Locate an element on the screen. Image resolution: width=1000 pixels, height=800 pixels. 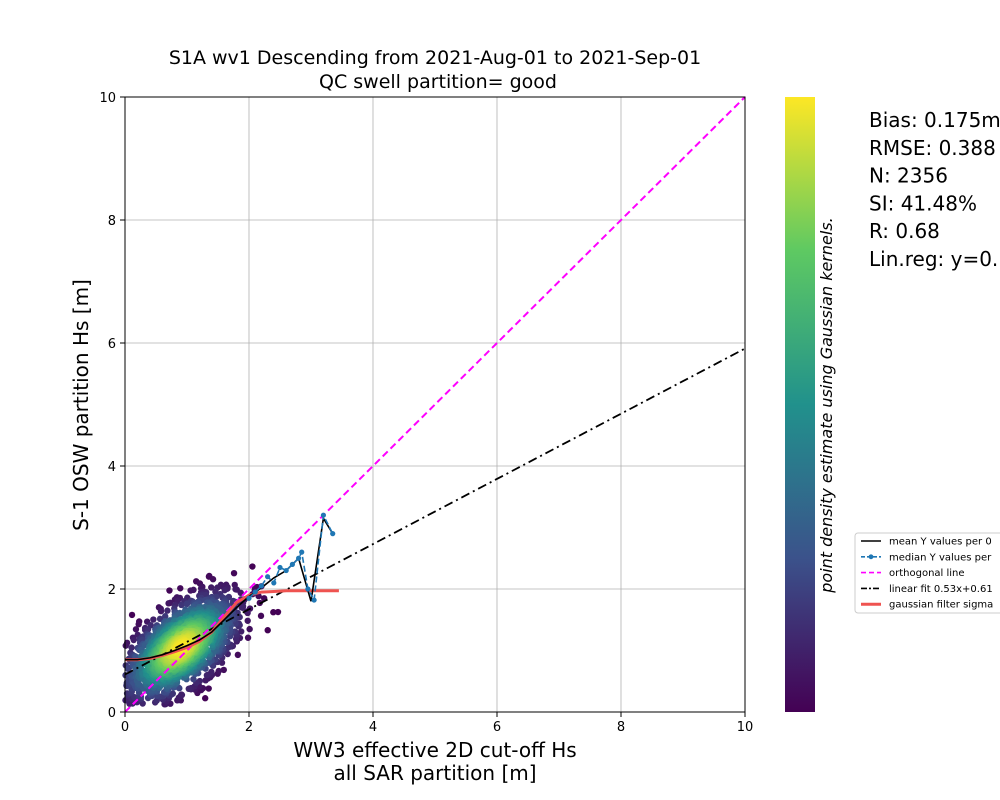
stat-line: RMSE: 0.388 is located at coordinates (932, 148).